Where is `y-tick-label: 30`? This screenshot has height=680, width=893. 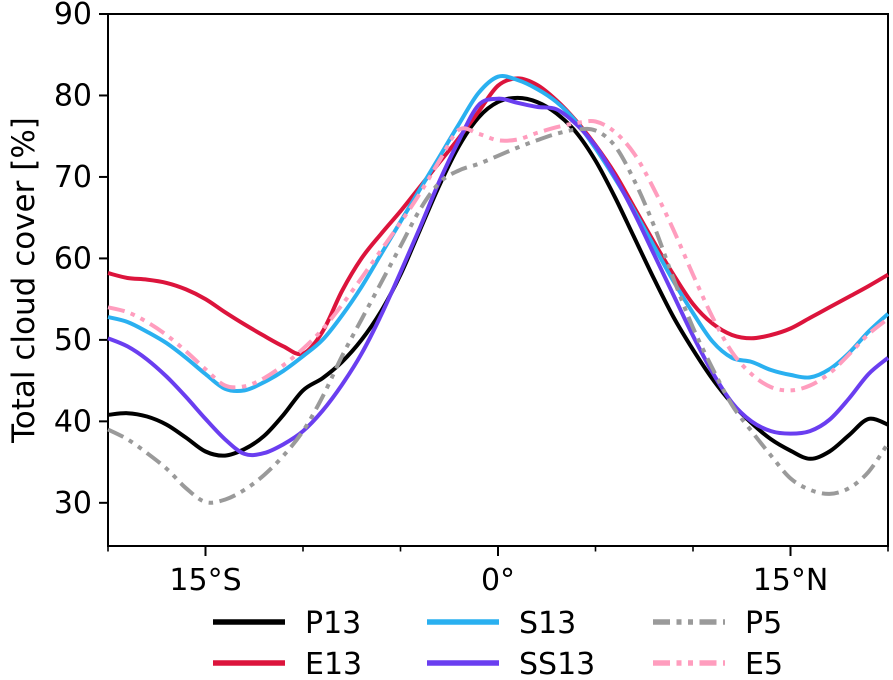 y-tick-label: 30 is located at coordinates (73, 503).